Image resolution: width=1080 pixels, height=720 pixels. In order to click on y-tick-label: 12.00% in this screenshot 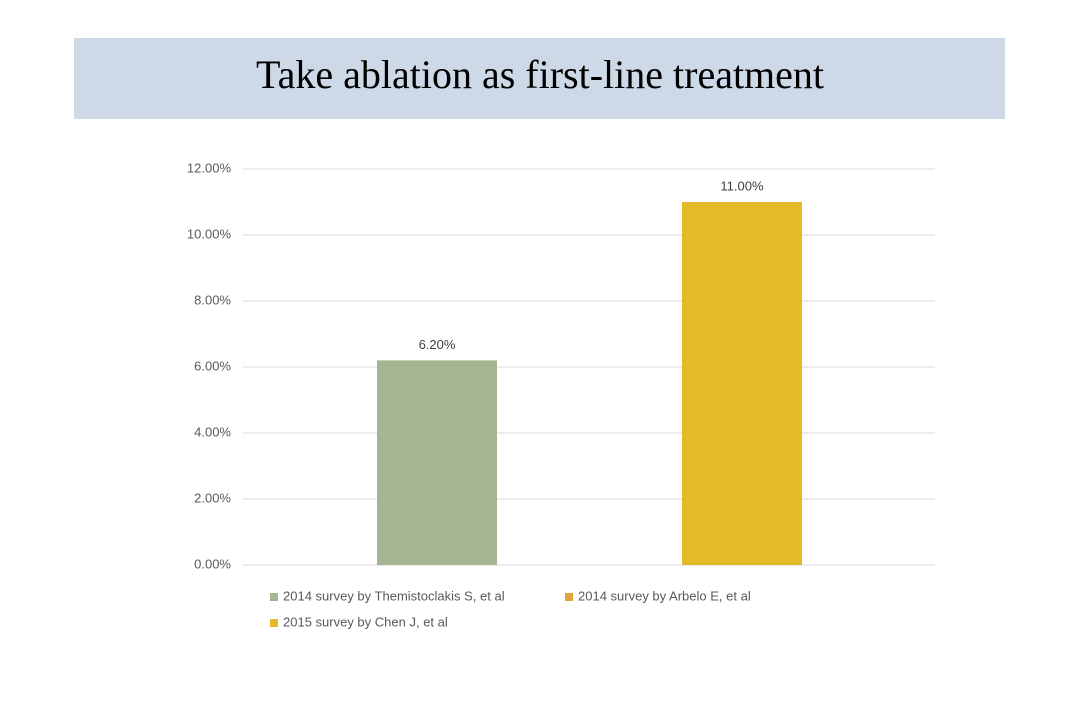, I will do `click(209, 167)`.